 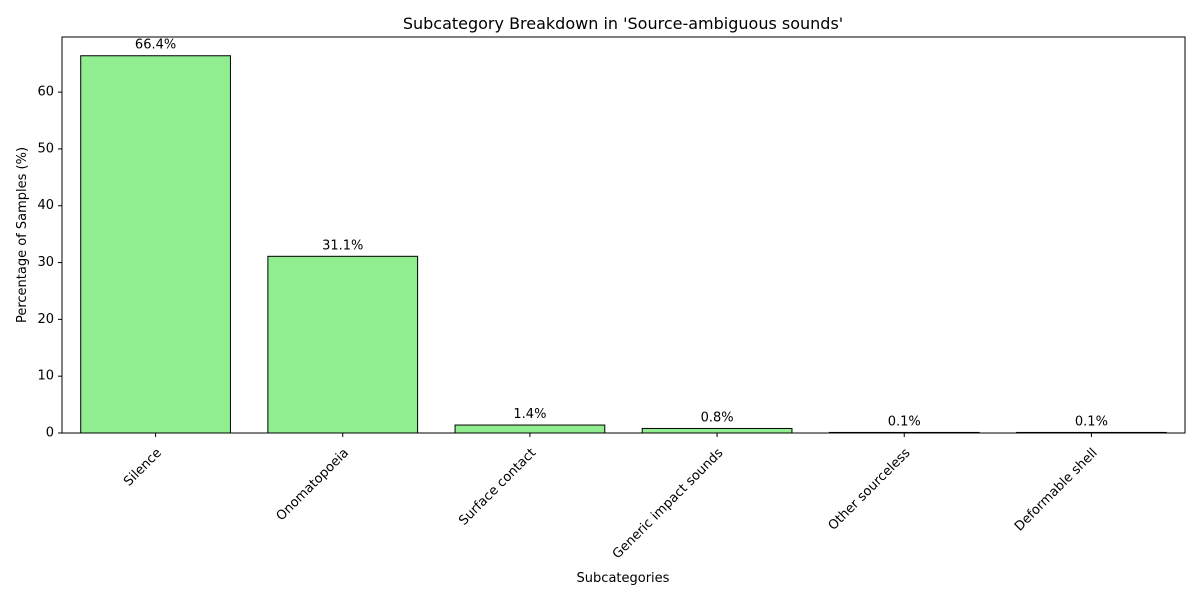 I want to click on y-tick-label-6: 60, so click(x=45, y=92).